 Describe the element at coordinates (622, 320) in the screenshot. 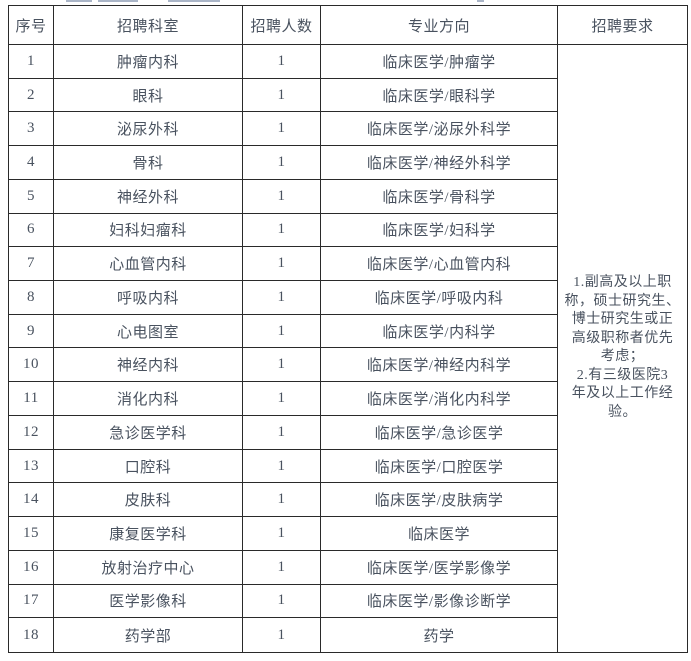

I see `requirements-line: 博士研究生或正` at that location.